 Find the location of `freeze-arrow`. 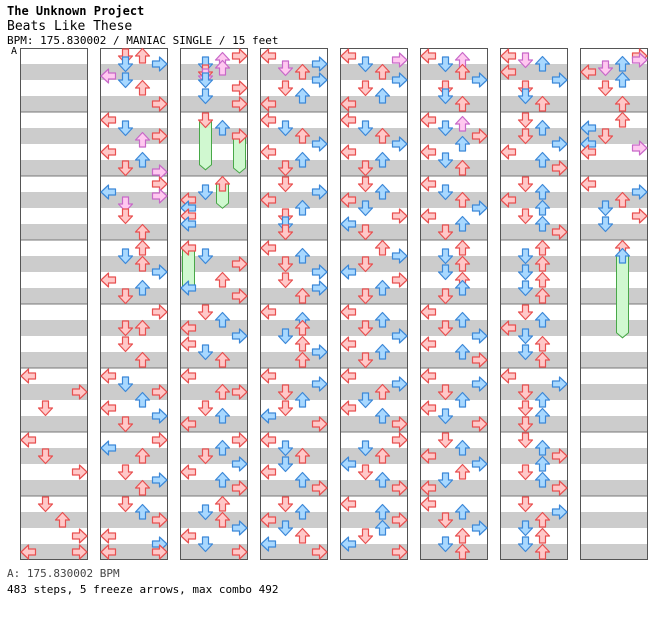

freeze-arrow is located at coordinates (622, 297).